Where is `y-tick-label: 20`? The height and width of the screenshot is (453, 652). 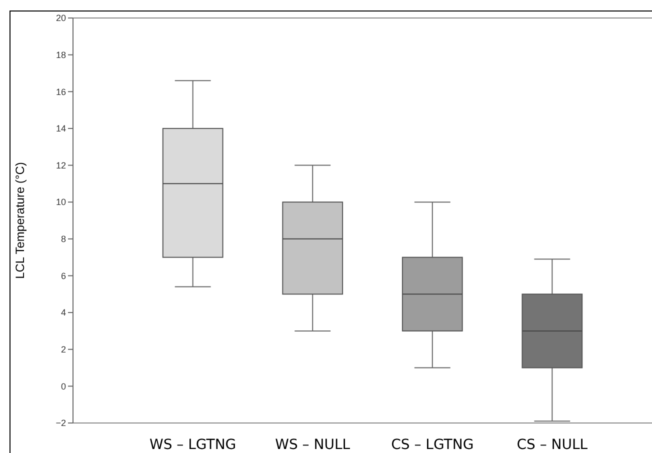 y-tick-label: 20 is located at coordinates (61, 18).